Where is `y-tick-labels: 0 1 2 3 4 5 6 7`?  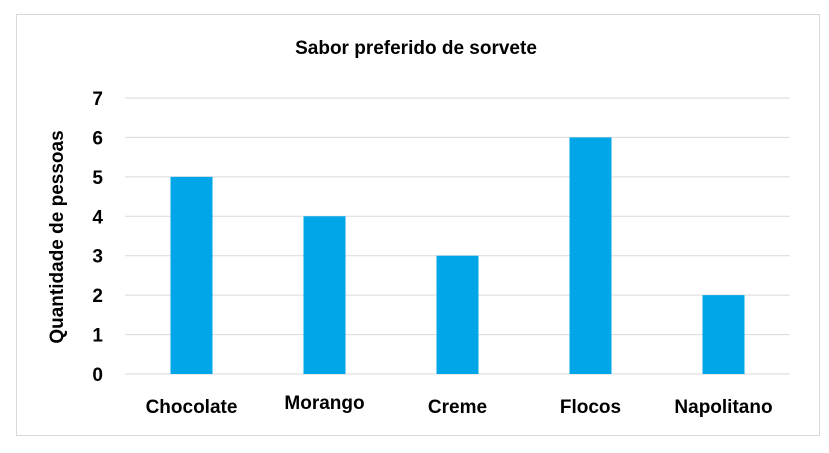
y-tick-labels: 0 1 2 3 4 5 6 7 is located at coordinates (97, 237).